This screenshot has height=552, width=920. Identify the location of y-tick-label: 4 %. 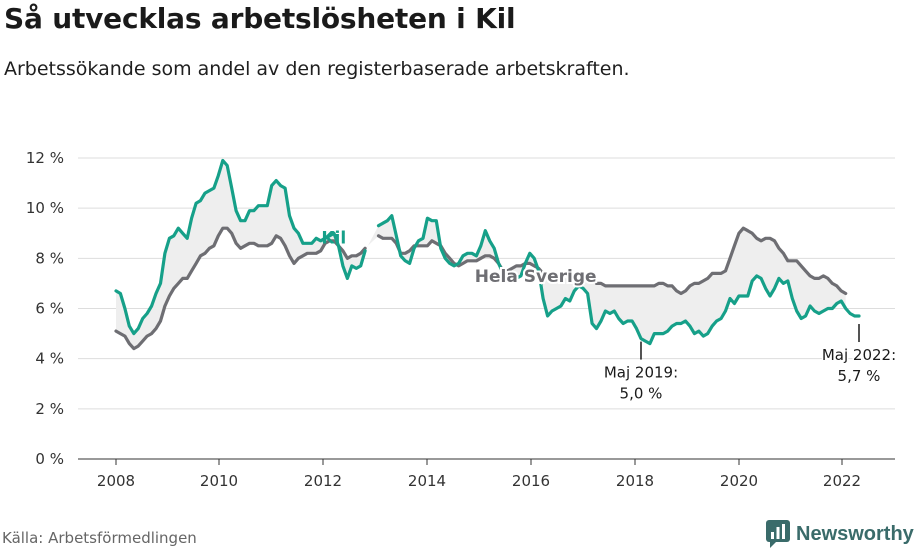
(49, 359).